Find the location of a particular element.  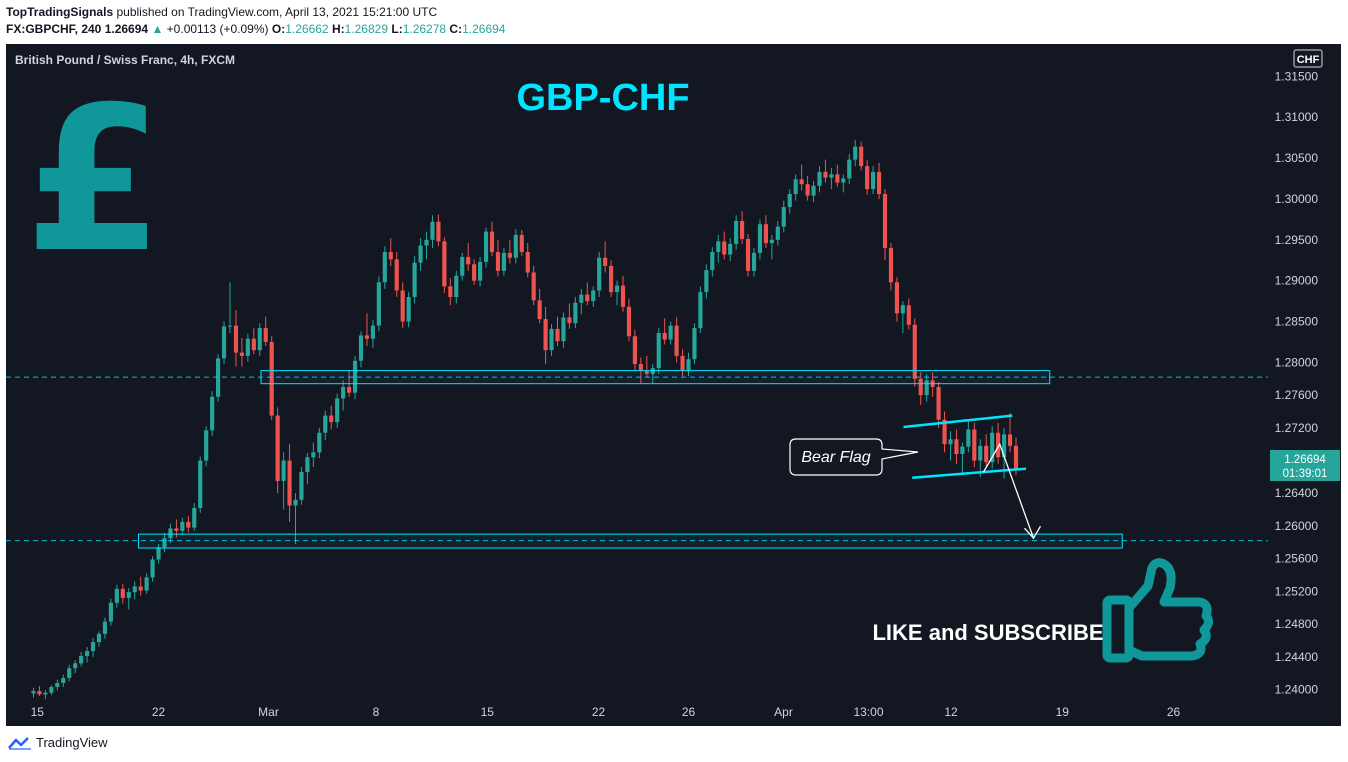

bear-flag-label: Bear Flag is located at coordinates (835, 457).